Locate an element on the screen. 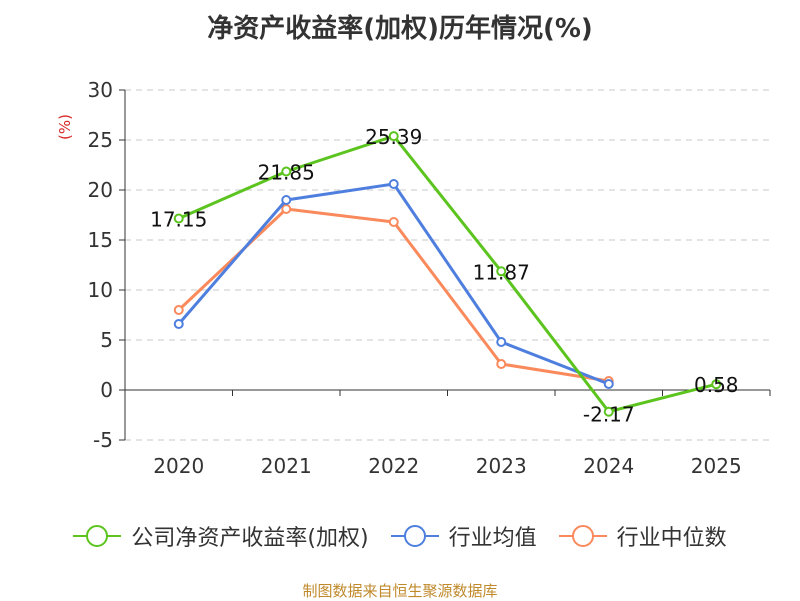 The width and height of the screenshot is (800, 601). legend: 公司净资产收益率(加权) 行业均值 行业中位数 is located at coordinates (400, 536).